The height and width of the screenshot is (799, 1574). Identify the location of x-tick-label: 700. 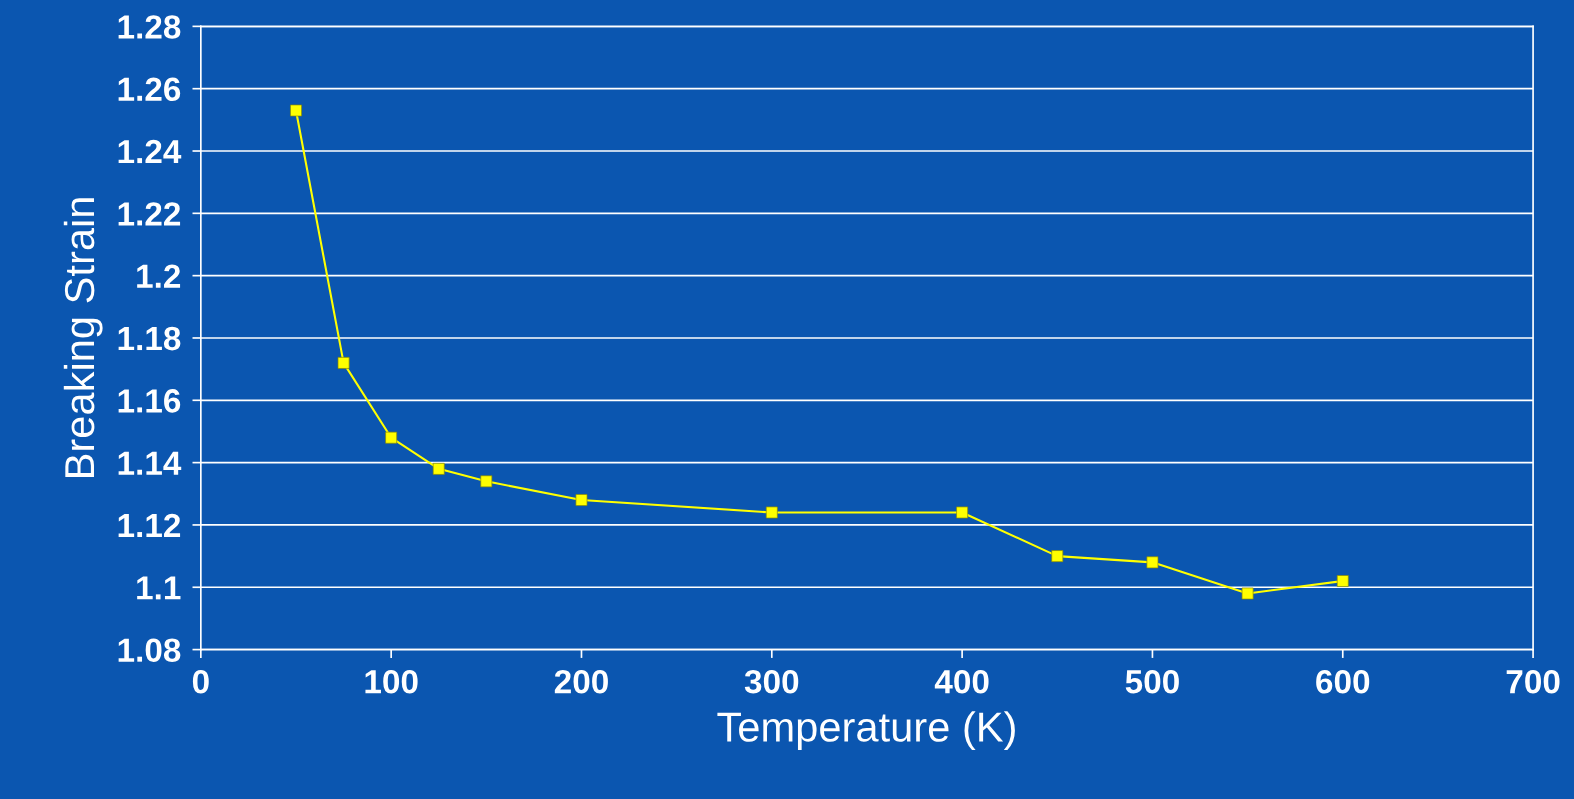
(1533, 681).